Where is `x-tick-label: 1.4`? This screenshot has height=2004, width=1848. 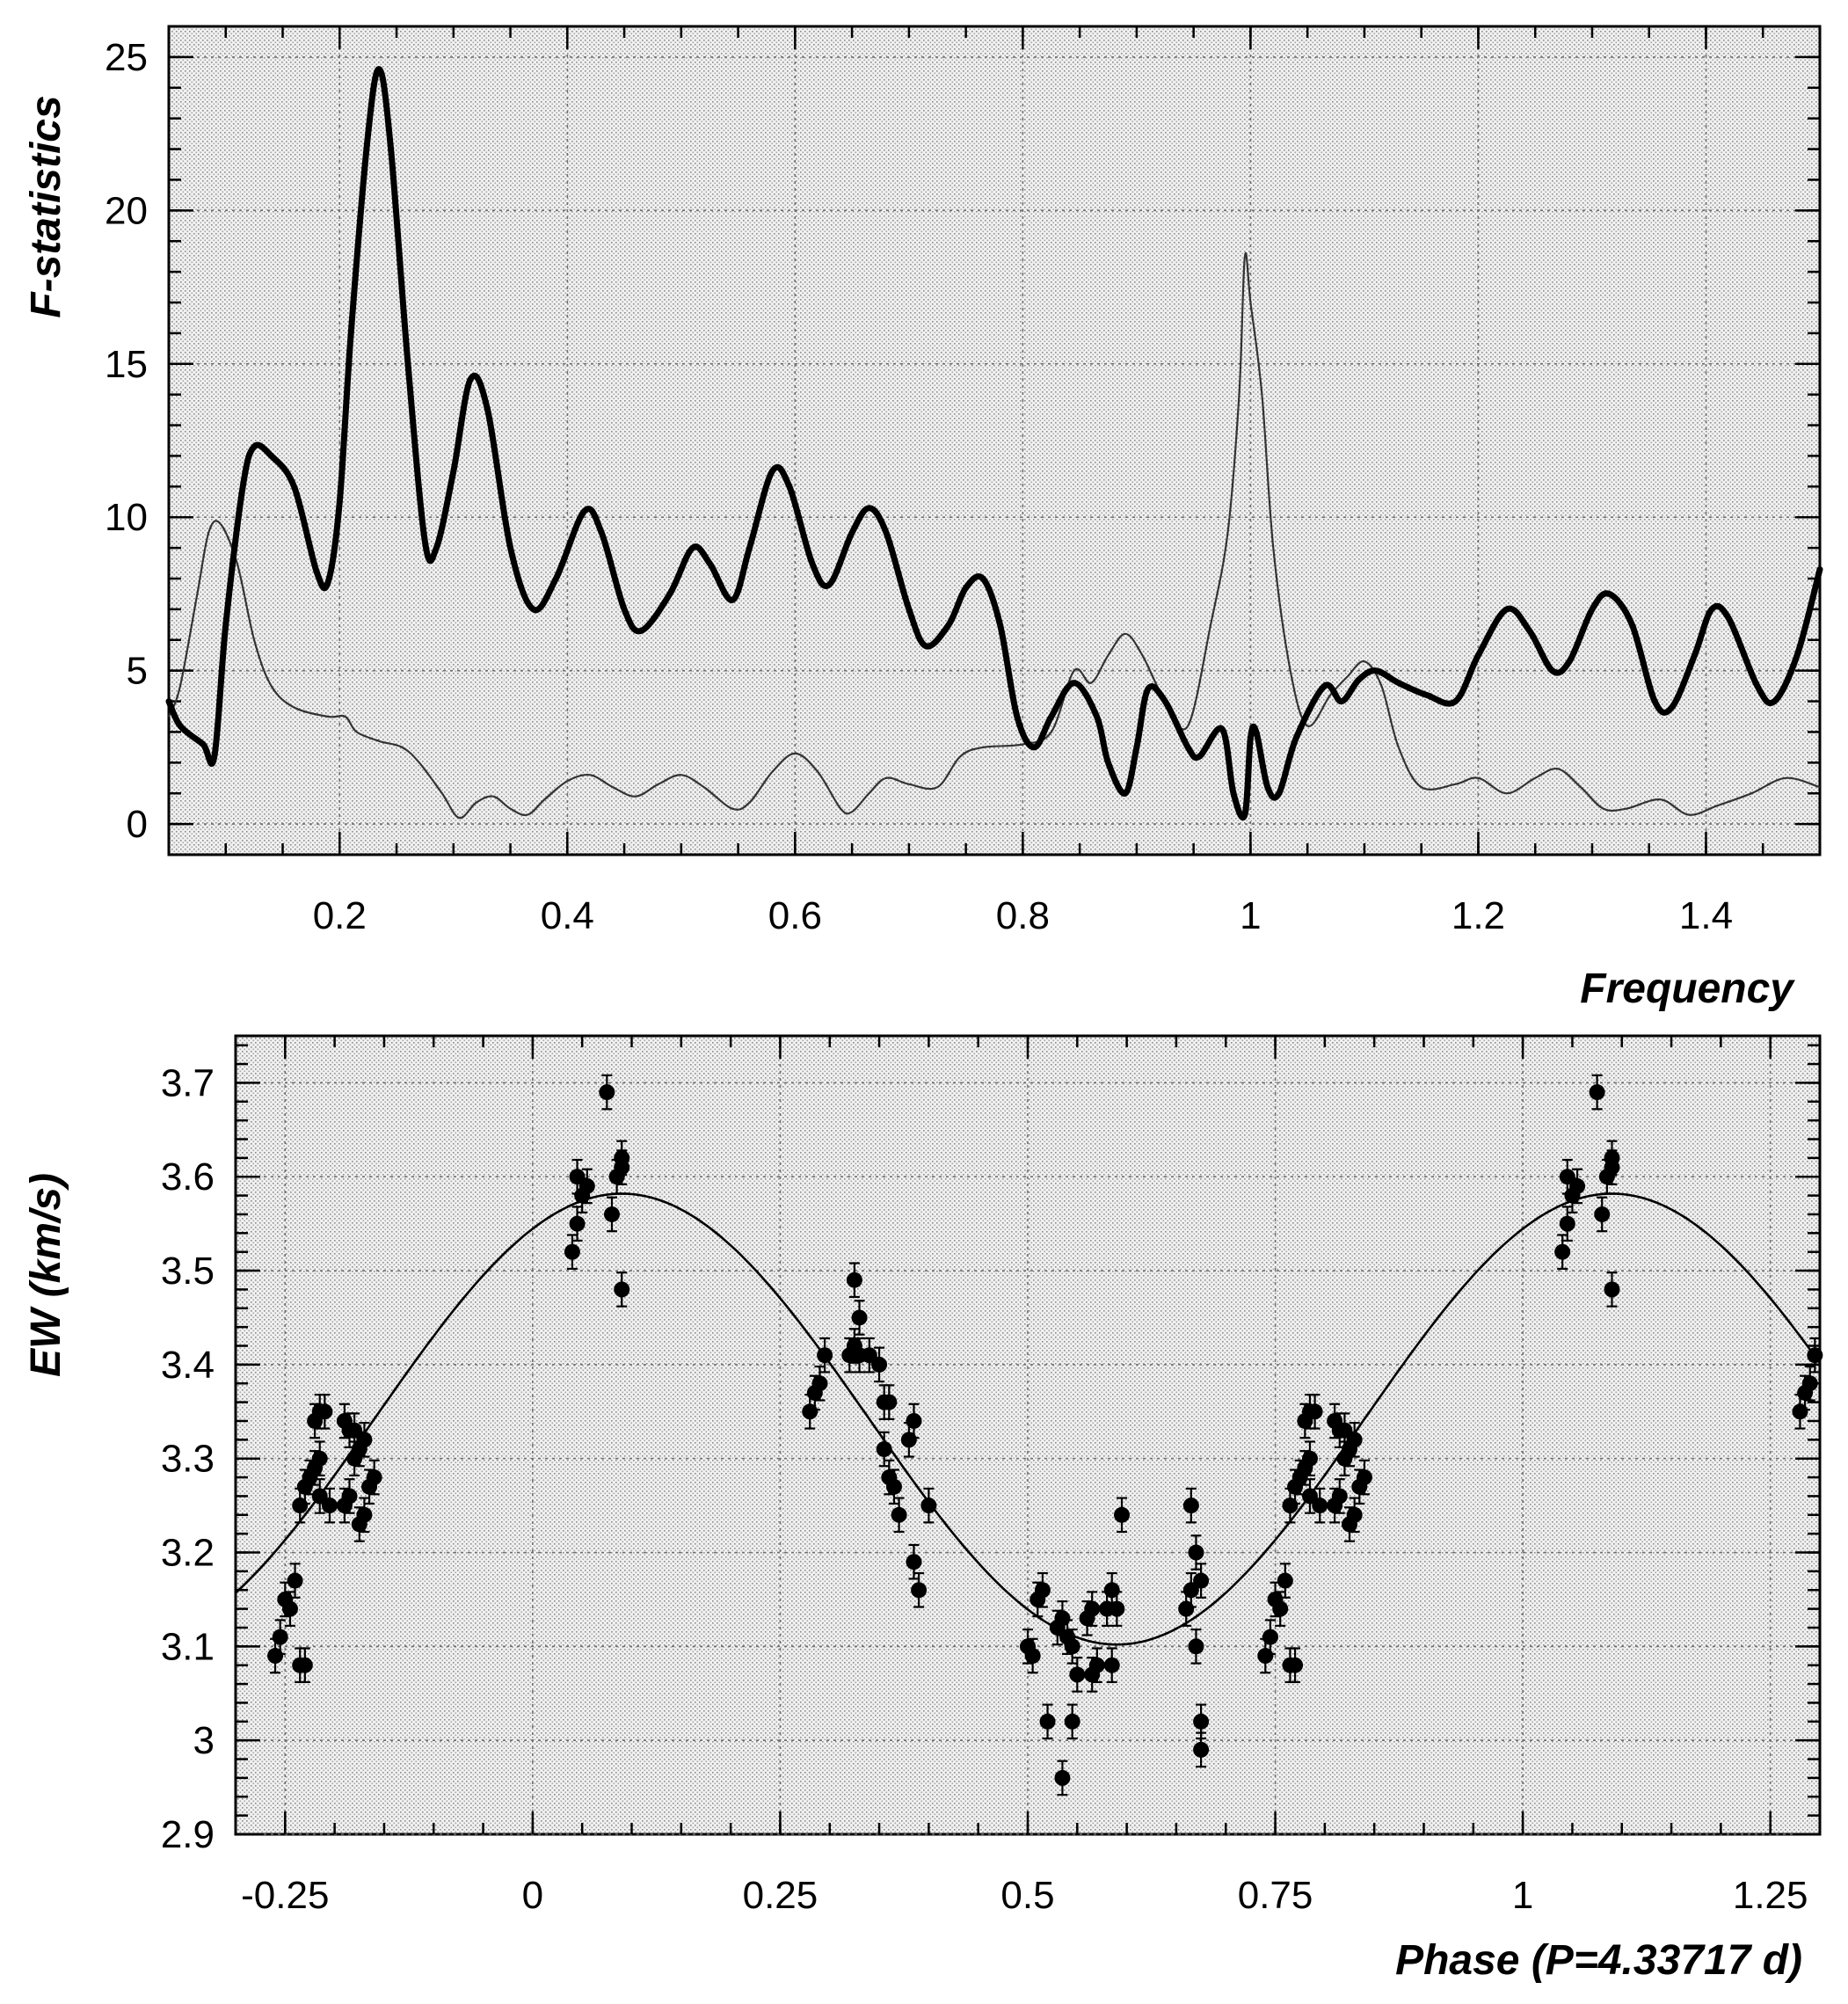 x-tick-label: 1.4 is located at coordinates (1706, 915).